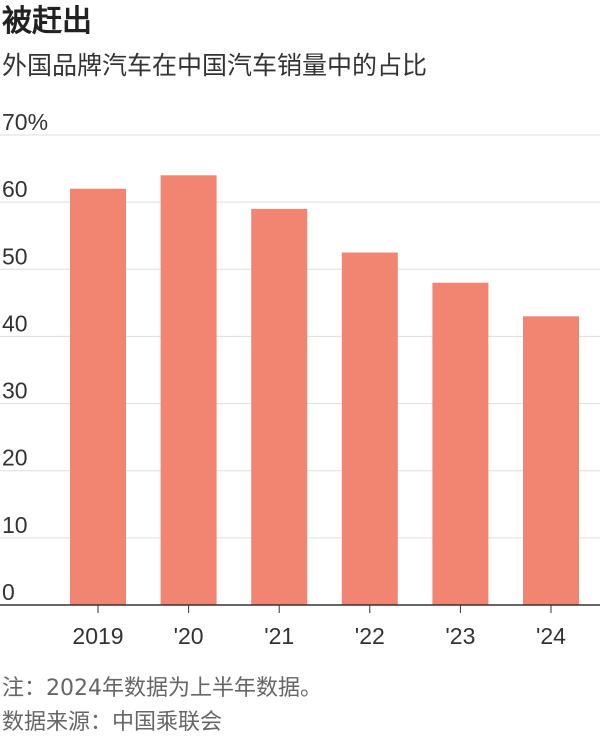 This screenshot has width=600, height=740. I want to click on x-tick-label: '23, so click(460, 636).